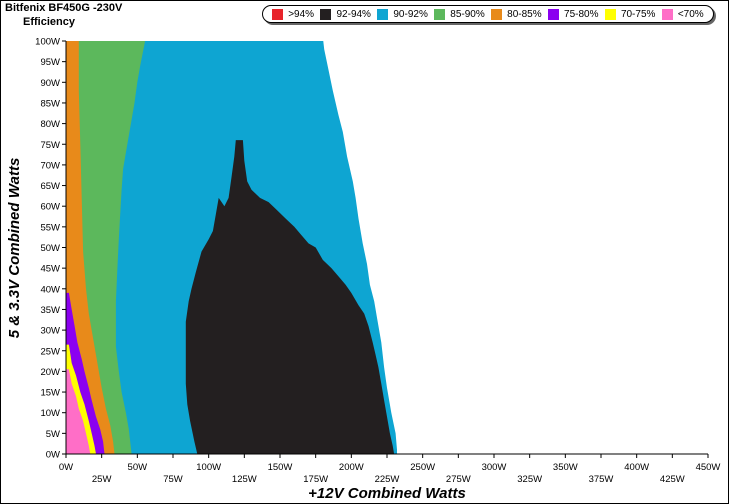 This screenshot has width=729, height=504. Describe the element at coordinates (50, 248) in the screenshot. I see `y-tick-label: 50W` at that location.